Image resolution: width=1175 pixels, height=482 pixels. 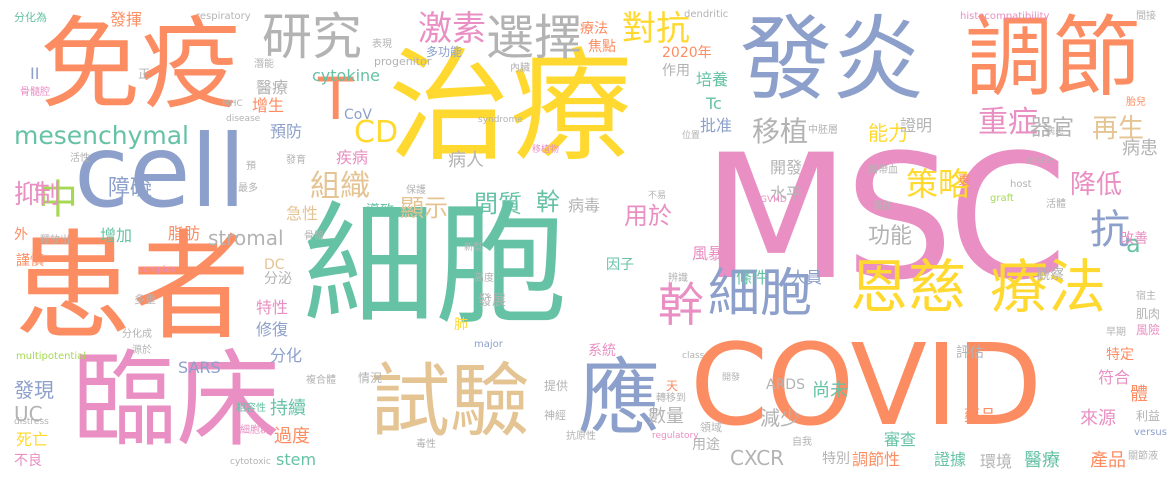 What do you see at coordinates (346, 75) in the screenshot?
I see `word: cytokine` at bounding box center [346, 75].